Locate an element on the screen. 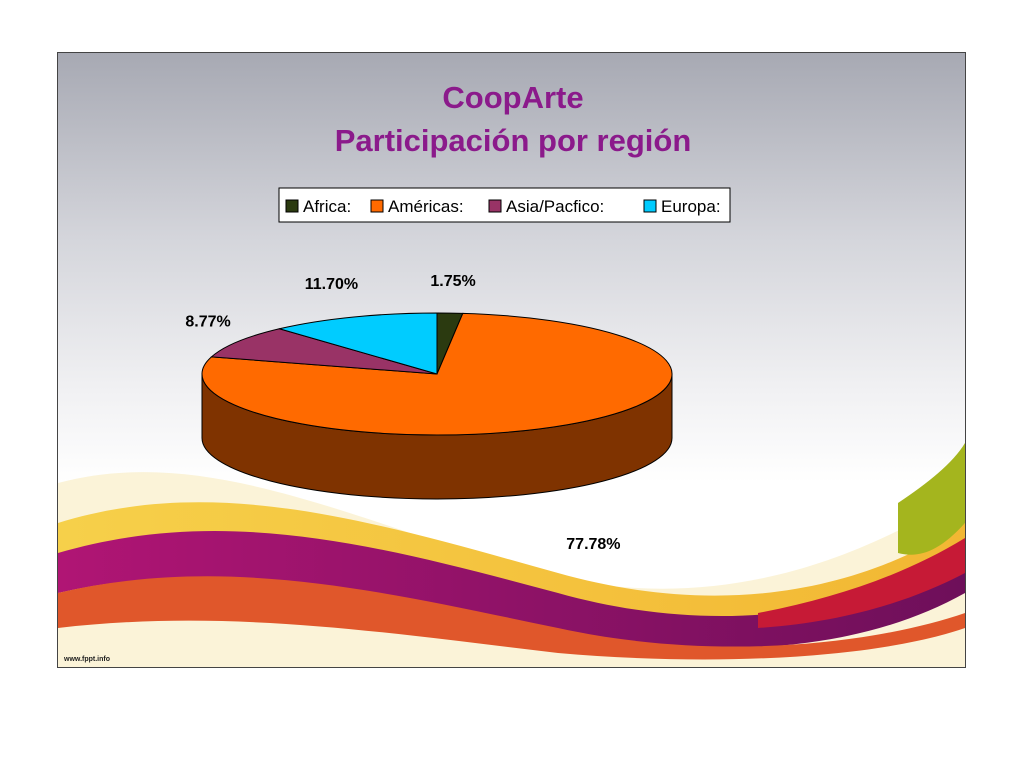 The height and width of the screenshot is (768, 1024). legend: Africa: Américas: Asia/Pacfico: Europa: is located at coordinates (504, 205).